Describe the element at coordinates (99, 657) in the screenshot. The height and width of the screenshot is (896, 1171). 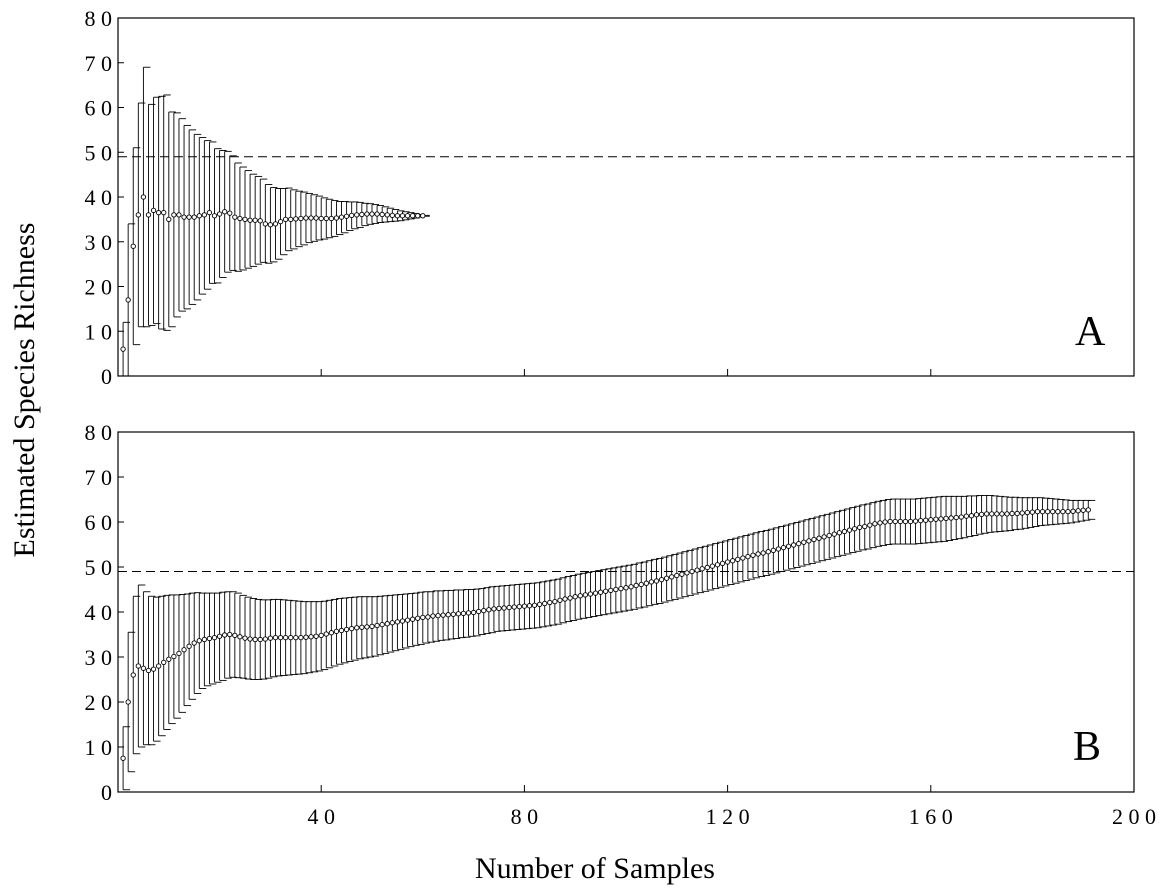
I see `panel-b-ytick-label: 3 0` at that location.